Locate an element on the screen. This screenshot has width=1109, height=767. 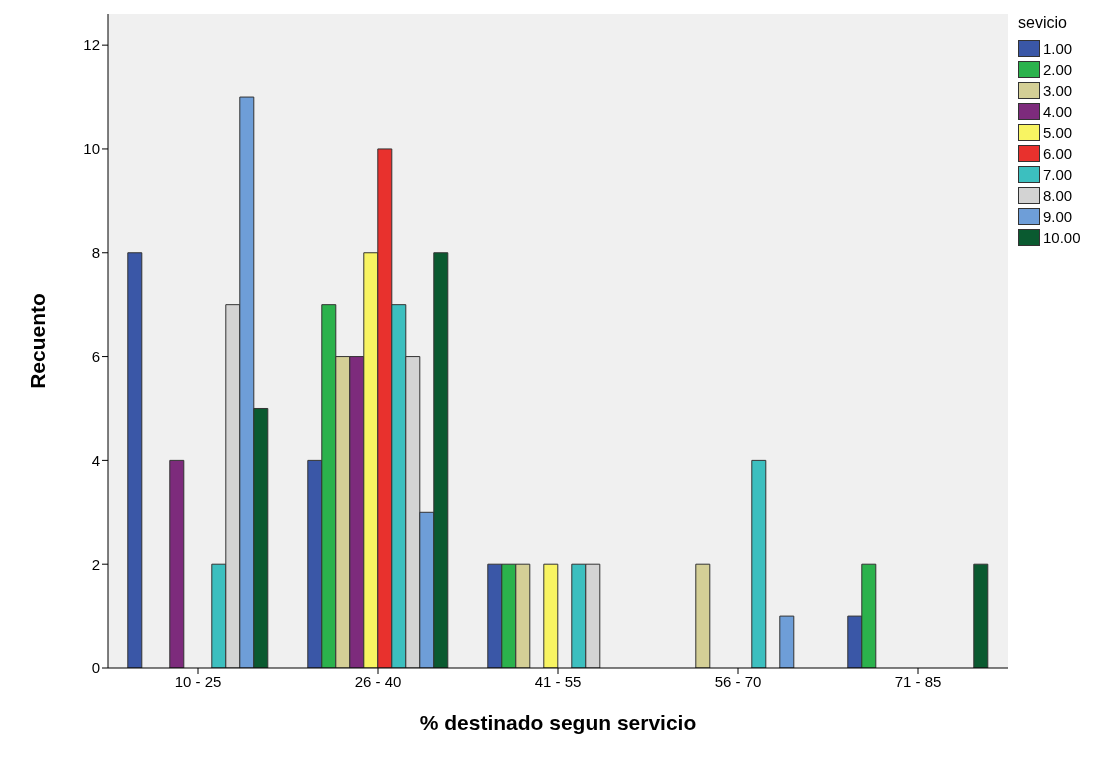
y-axis-title: Recuento is located at coordinates (38, 341).